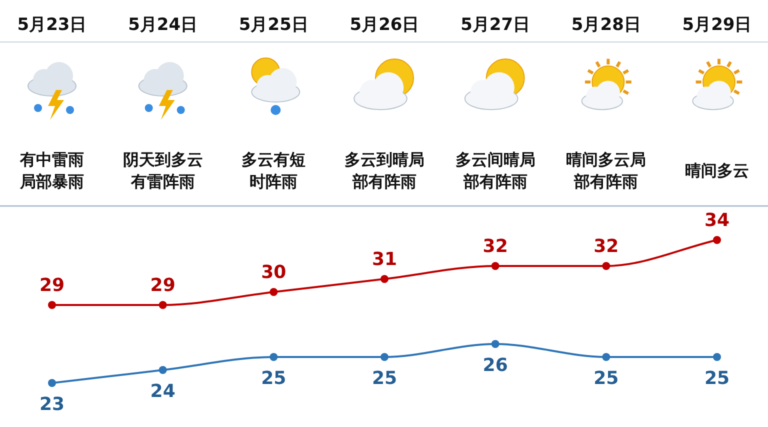 The width and height of the screenshot is (768, 427). Describe the element at coordinates (163, 25) in the screenshot. I see `x-tick-label: 5月24日` at that location.